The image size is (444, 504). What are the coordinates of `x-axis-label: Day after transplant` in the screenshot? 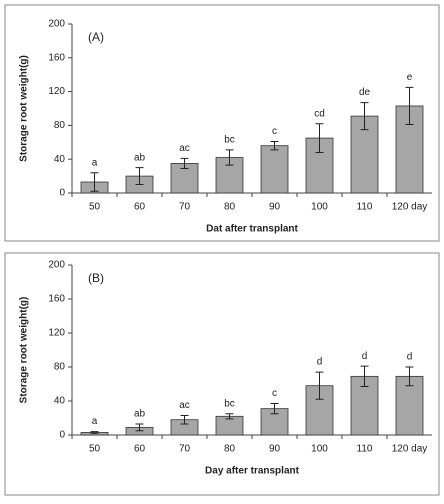 It's located at (252, 471).